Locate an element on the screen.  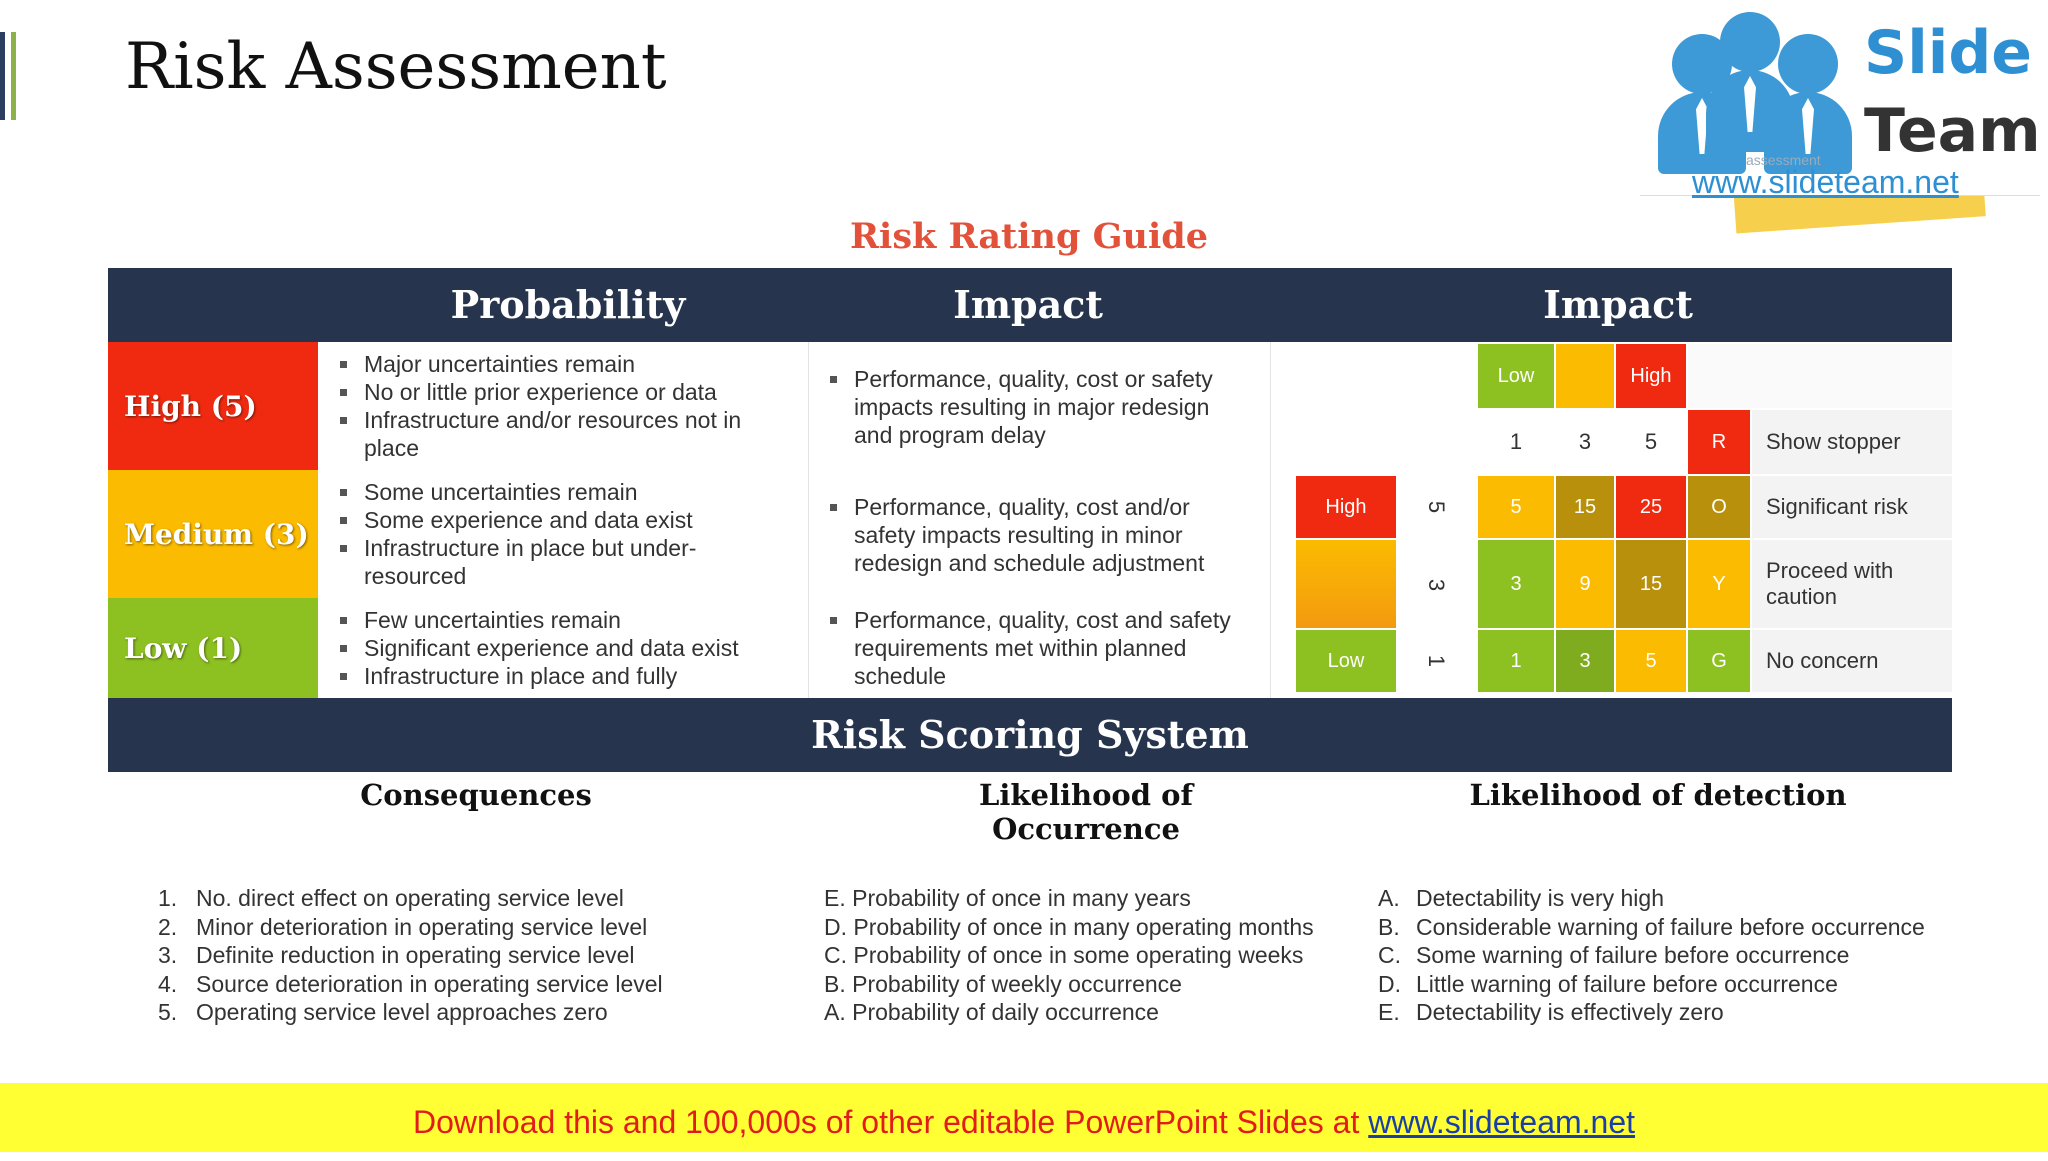
score-cell: 9 is located at coordinates (1585, 584).